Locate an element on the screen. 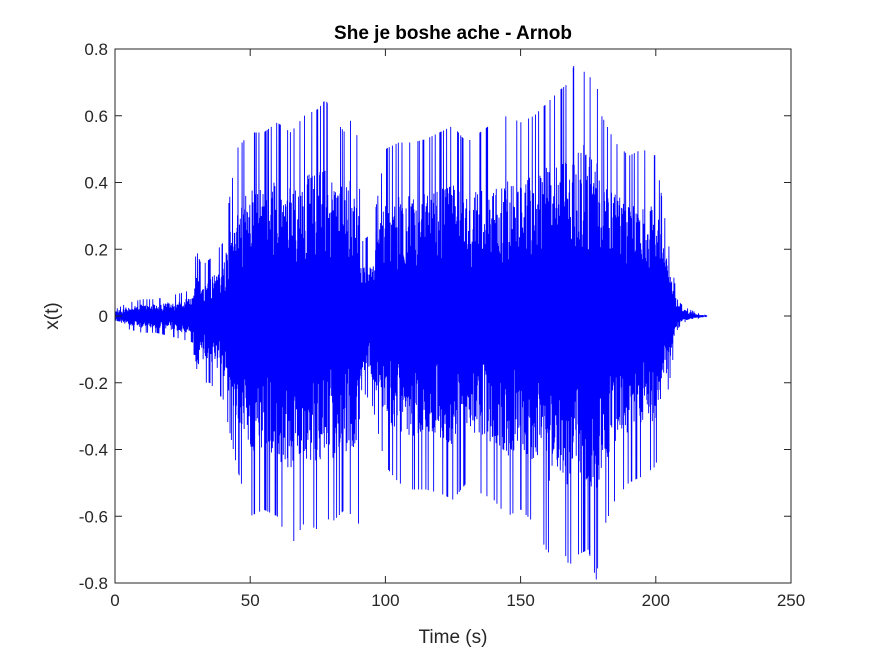 Image resolution: width=875 pixels, height=656 pixels. x-tick-label: 0 is located at coordinates (114, 600).